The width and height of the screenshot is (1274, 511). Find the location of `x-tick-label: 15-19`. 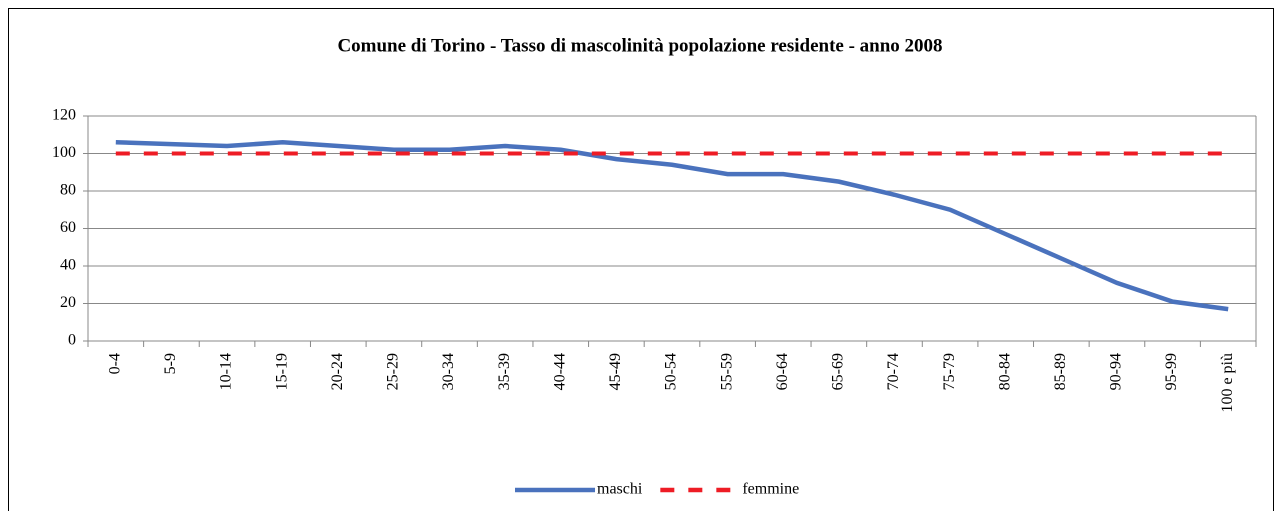

x-tick-label: 15-19 is located at coordinates (281, 371).